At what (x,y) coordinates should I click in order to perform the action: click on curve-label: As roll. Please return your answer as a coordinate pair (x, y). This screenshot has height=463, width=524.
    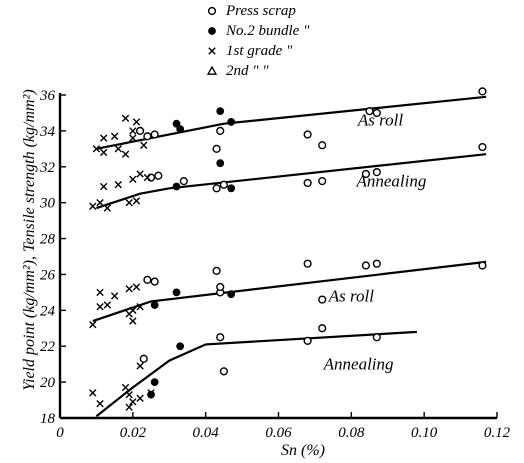
    Looking at the image, I should click on (351, 295).